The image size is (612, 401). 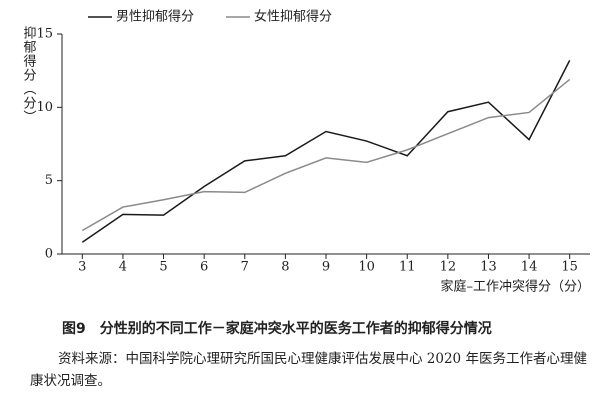 What do you see at coordinates (44, 107) in the screenshot?
I see `y-tick-label: 10` at bounding box center [44, 107].